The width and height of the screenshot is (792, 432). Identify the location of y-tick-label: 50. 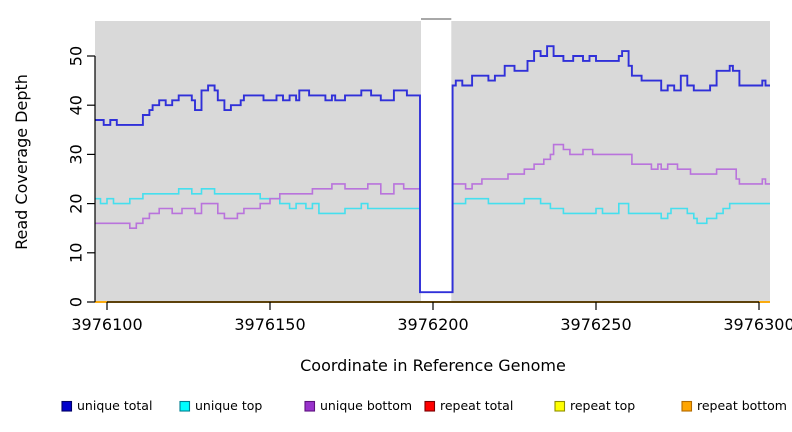
(76, 56).